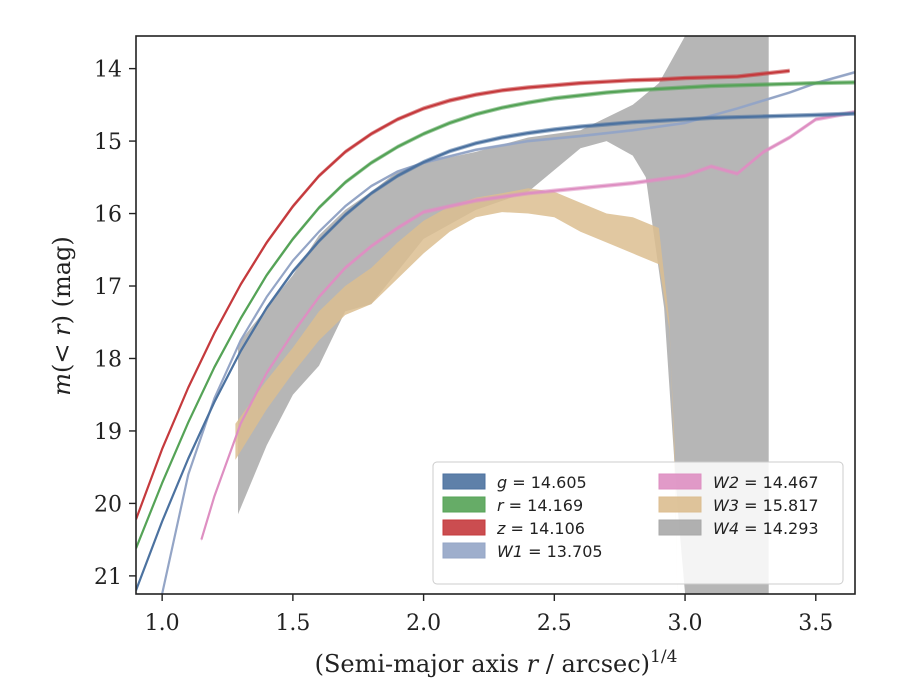  I want to click on legend-item-w4: W4 = 14.293, so click(738, 528).